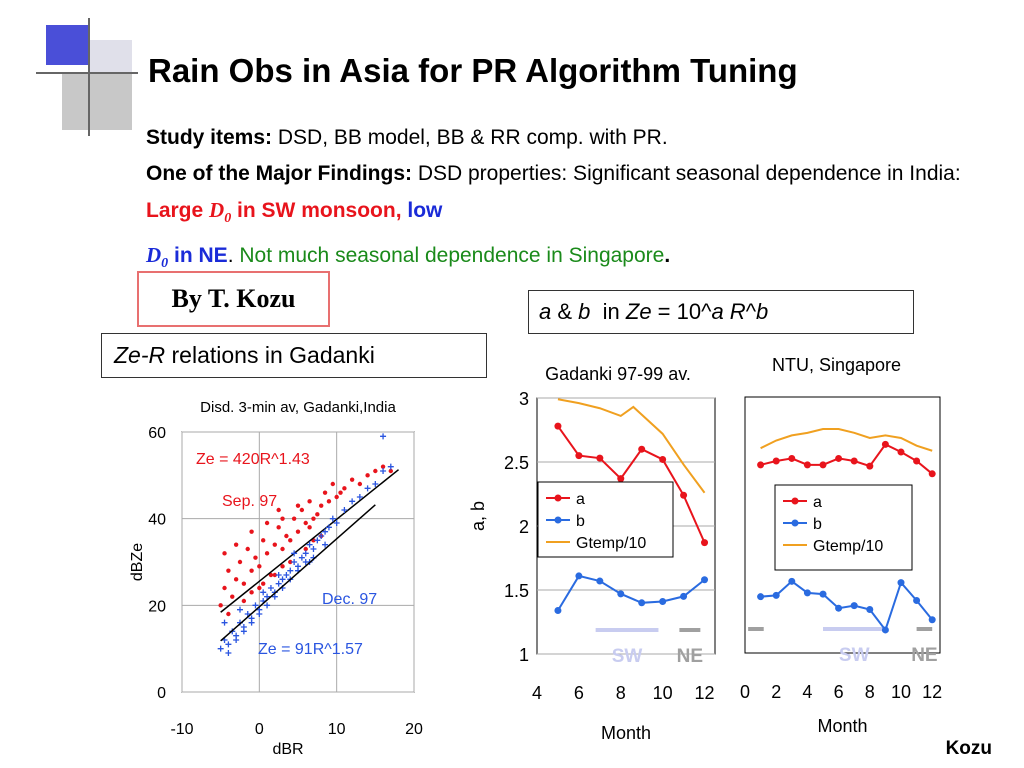 The height and width of the screenshot is (768, 1024). Describe the element at coordinates (310, 649) in the screenshot. I see `scatter-fit-label-dec97: Ze = 91R^1.57` at that location.